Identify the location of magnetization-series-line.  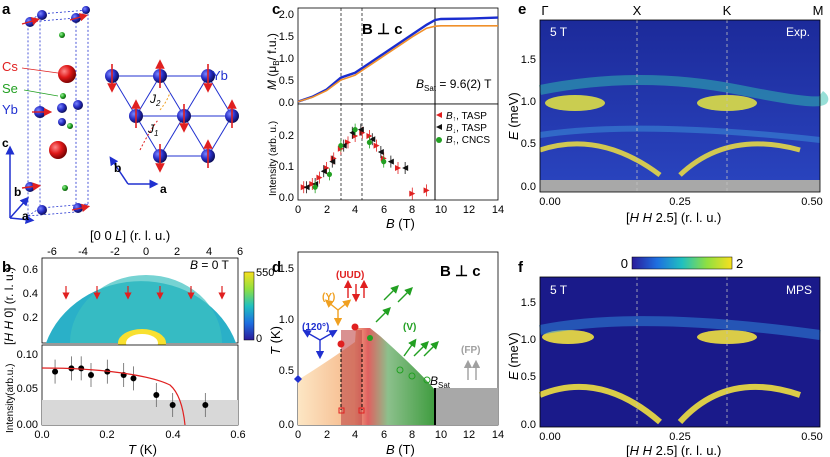
(398, 59).